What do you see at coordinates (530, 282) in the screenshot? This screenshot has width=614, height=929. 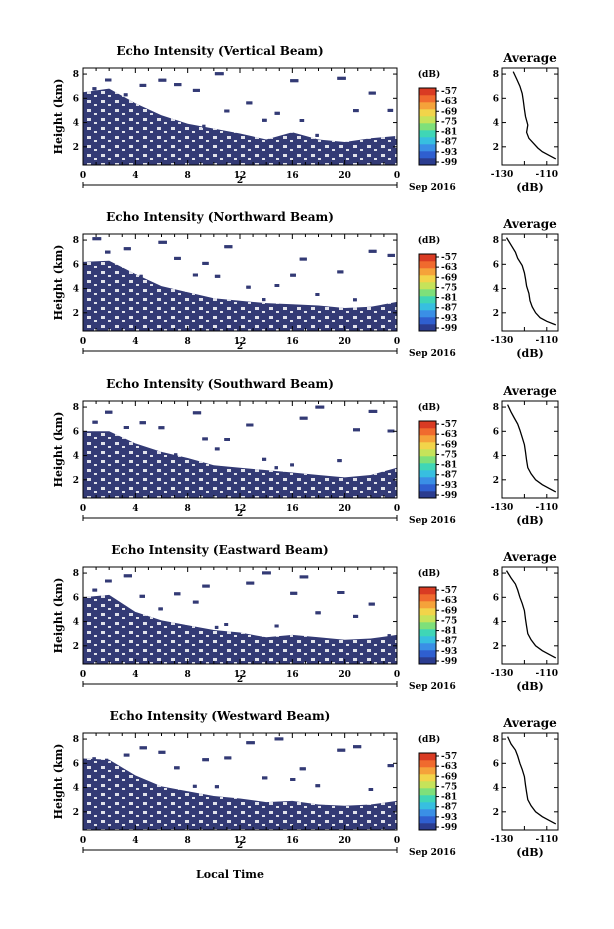 I see `average-frame` at bounding box center [530, 282].